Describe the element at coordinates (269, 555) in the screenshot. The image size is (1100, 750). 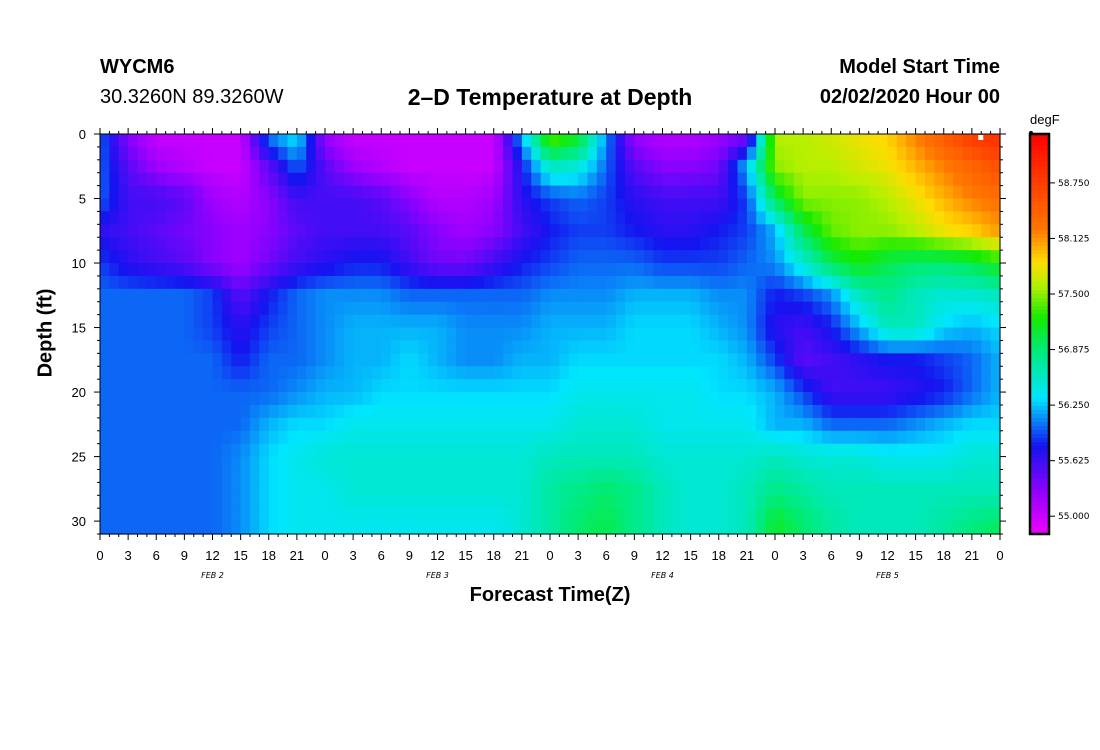
I see `x-tick-label: 18` at that location.